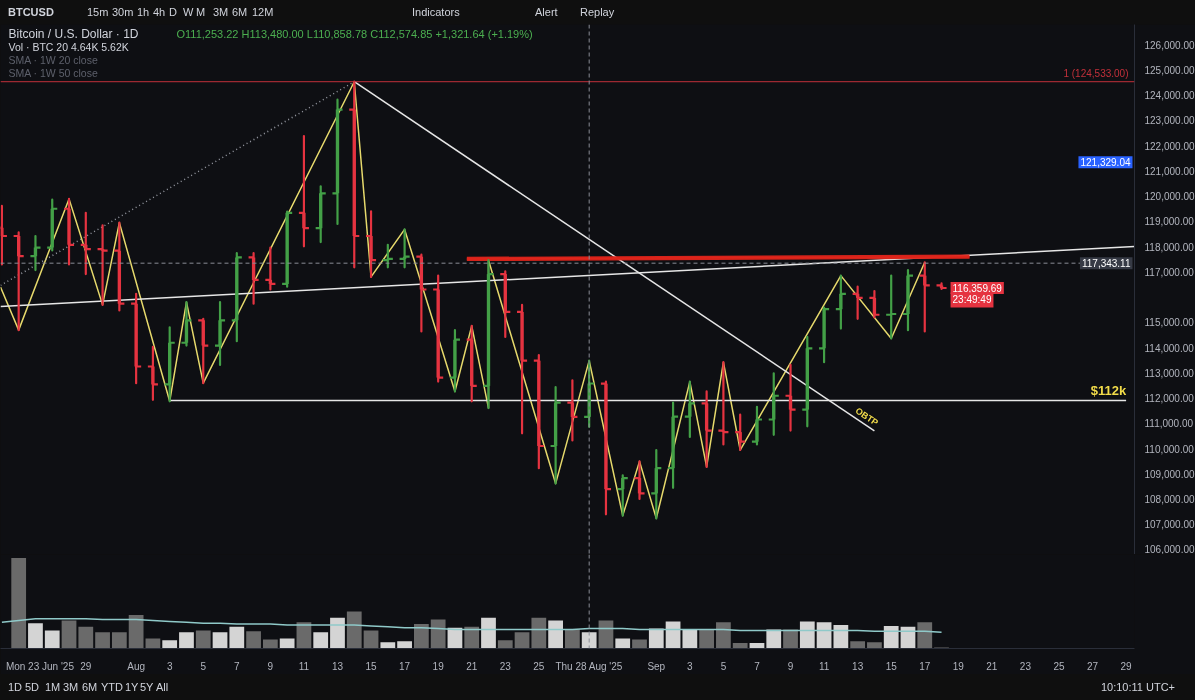 Image resolution: width=1195 pixels, height=700 pixels. Describe the element at coordinates (1169, 171) in the screenshot. I see `y-tick-label: 121,000.00` at that location.